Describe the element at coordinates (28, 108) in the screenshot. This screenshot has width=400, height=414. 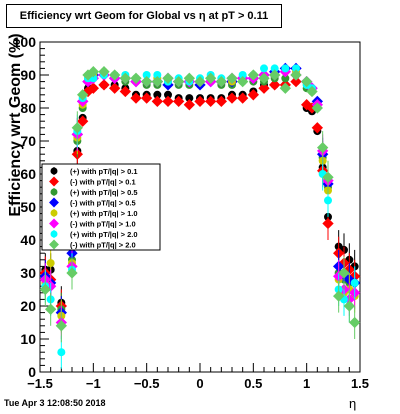
I see `y-tick-label: 80` at that location.